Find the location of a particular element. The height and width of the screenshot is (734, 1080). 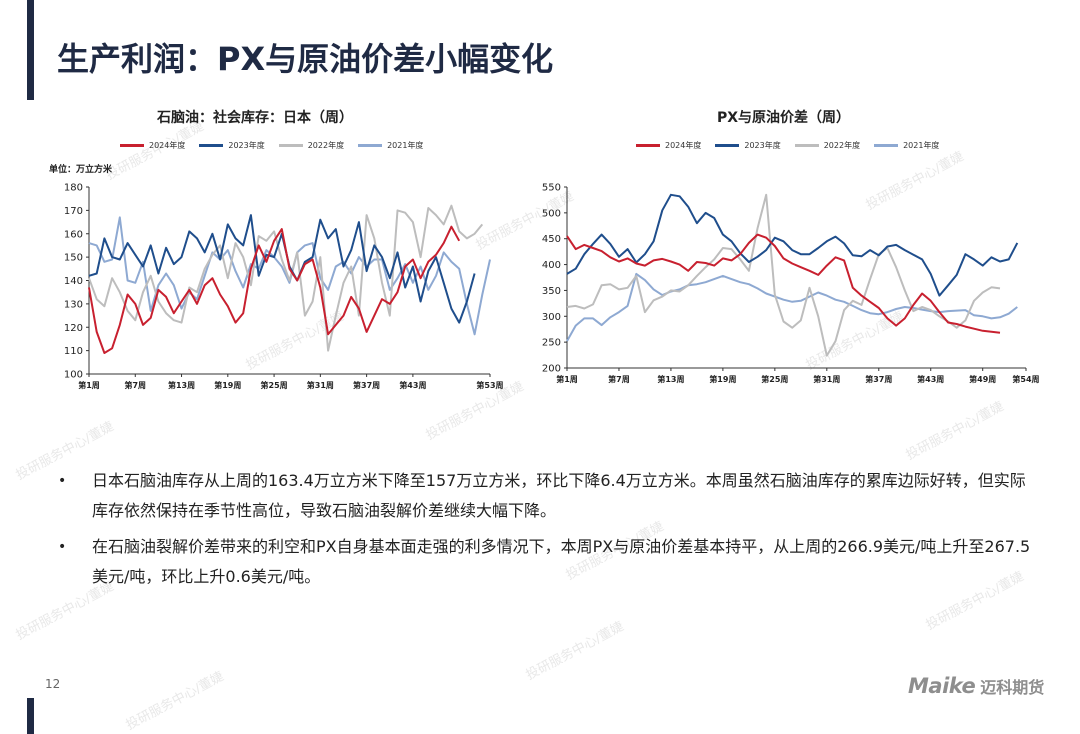

y-tick-label: 150 is located at coordinates (73, 258).